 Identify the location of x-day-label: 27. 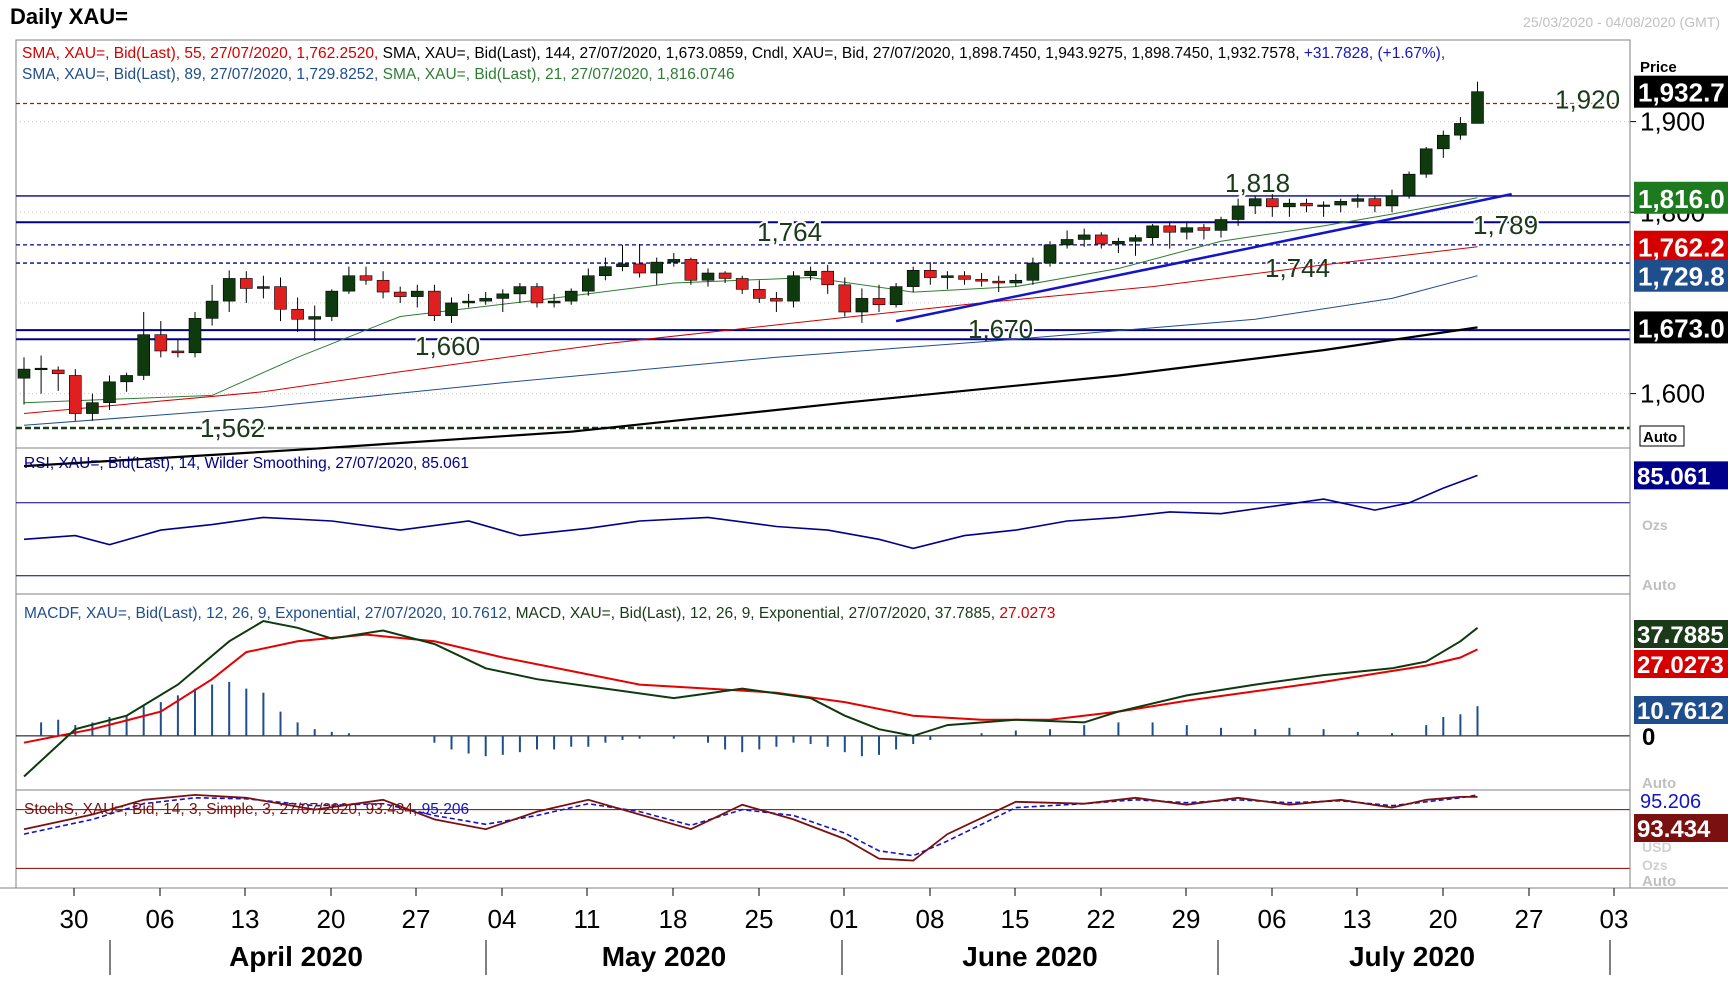
(1529, 919).